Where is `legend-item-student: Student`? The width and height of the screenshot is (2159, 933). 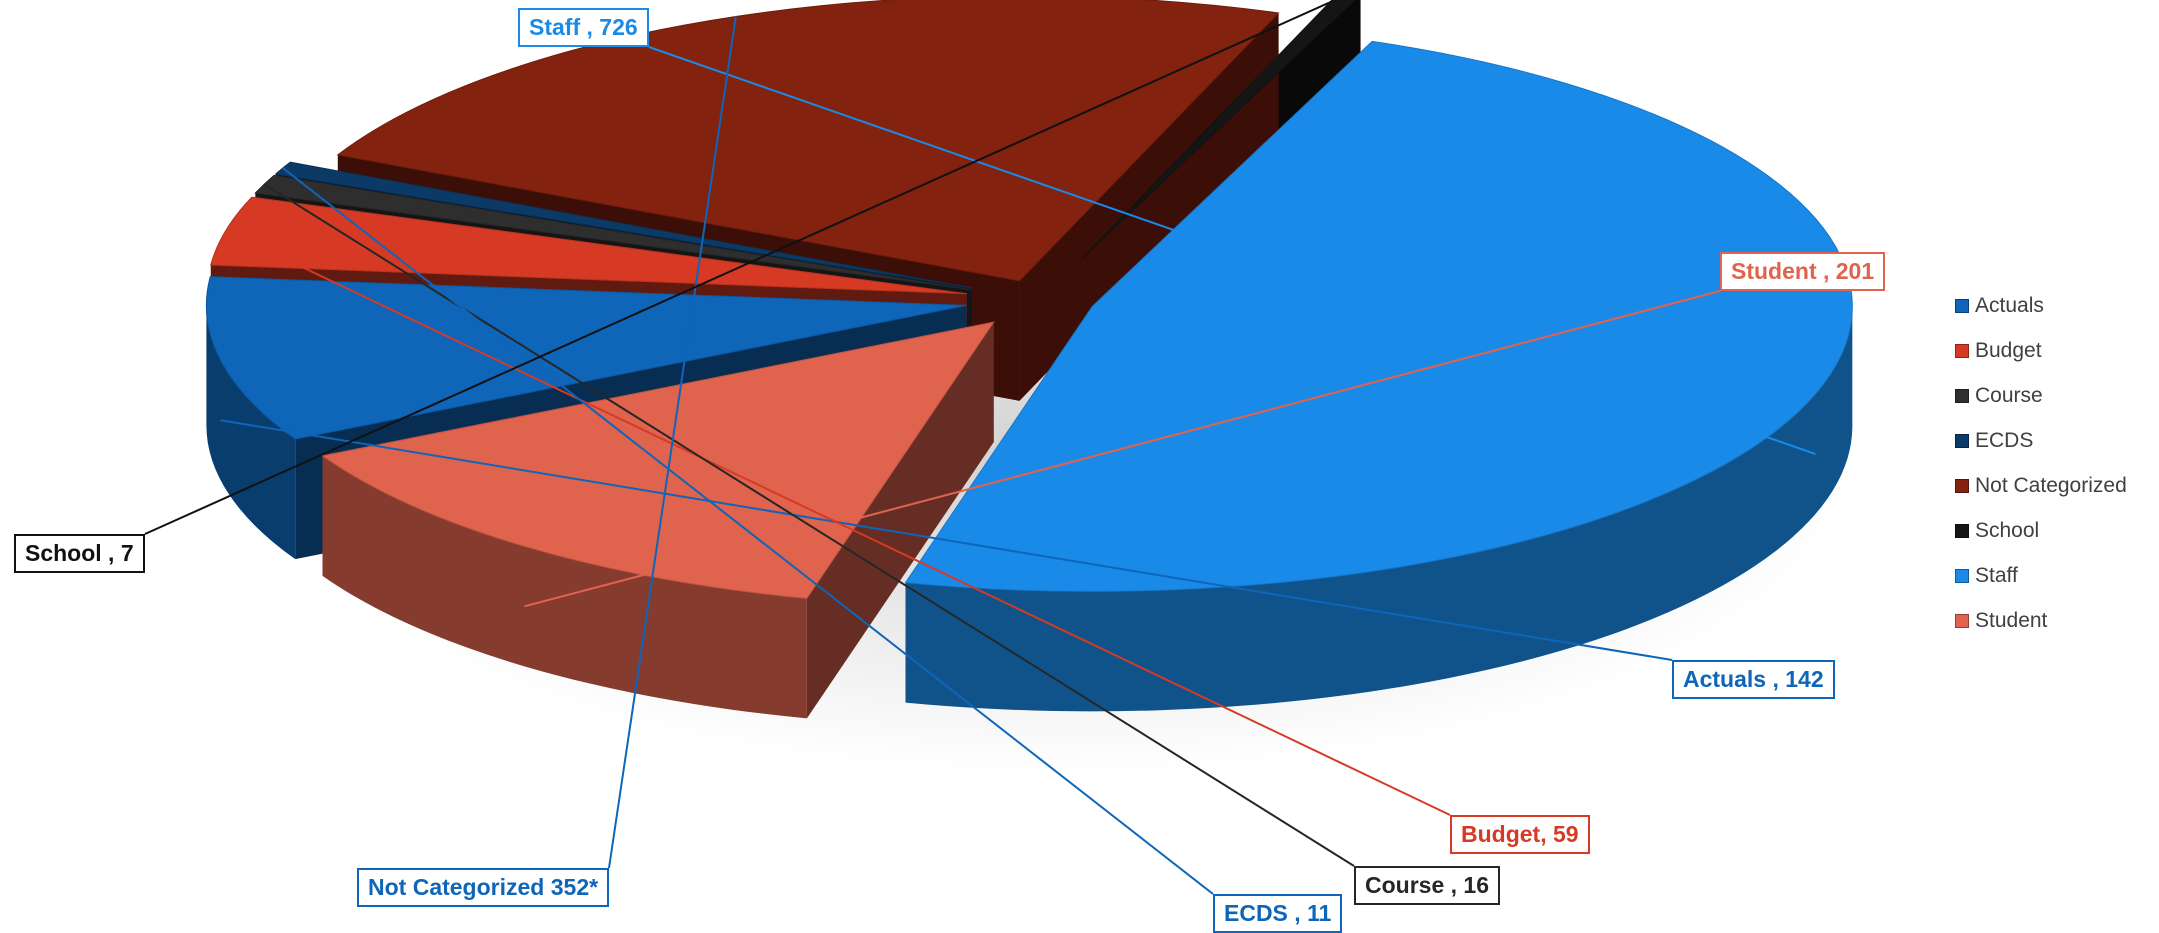 legend-item-student: Student is located at coordinates (2041, 620).